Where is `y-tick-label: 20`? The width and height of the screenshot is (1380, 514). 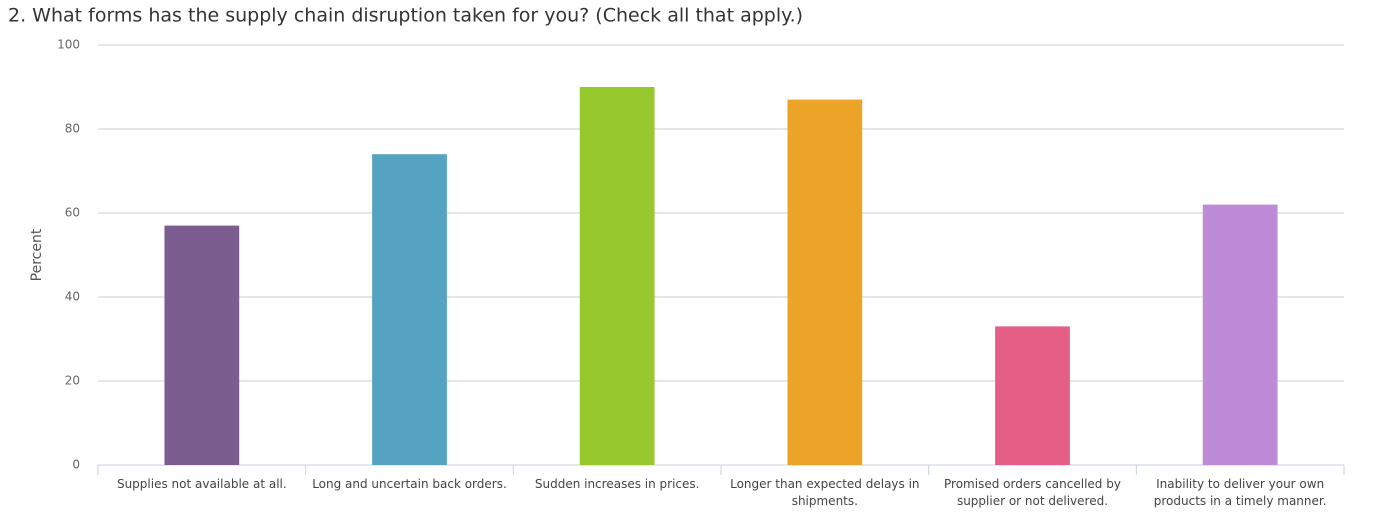 y-tick-label: 20 is located at coordinates (72, 381).